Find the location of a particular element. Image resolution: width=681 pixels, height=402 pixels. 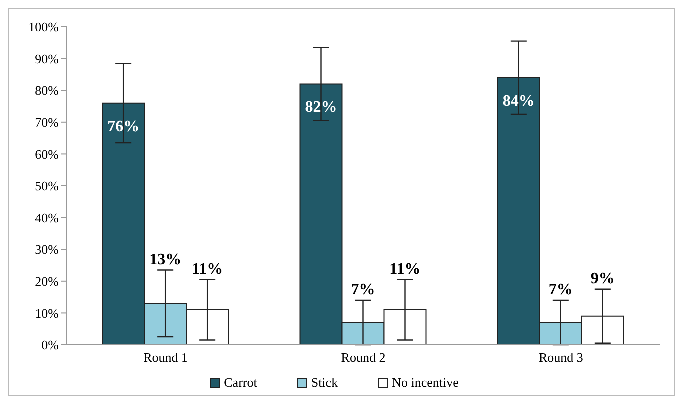

data-label: 13% is located at coordinates (166, 259).